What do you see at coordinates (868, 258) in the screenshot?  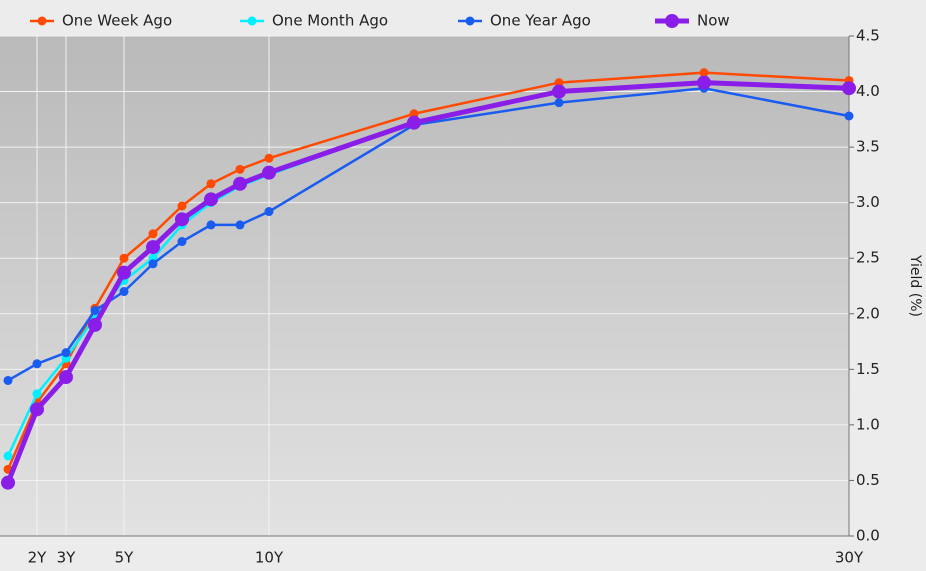 I see `y-tick-label: 2.5` at bounding box center [868, 258].